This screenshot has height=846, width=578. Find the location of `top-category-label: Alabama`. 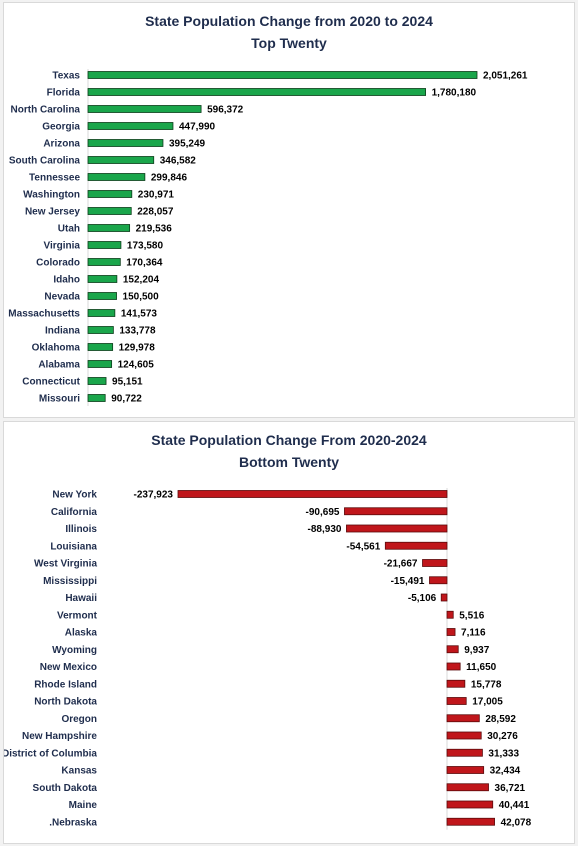

top-category-label: Alabama is located at coordinates (59, 365).